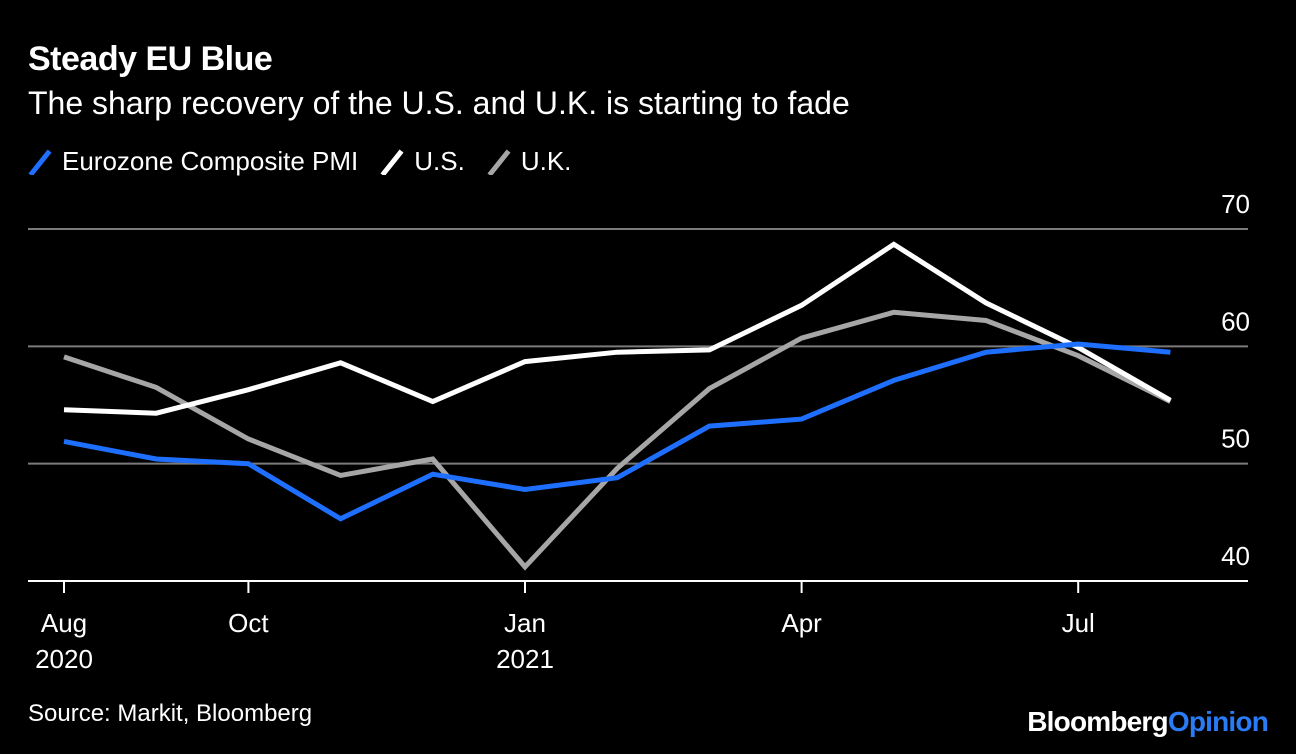 The height and width of the screenshot is (754, 1296). What do you see at coordinates (1235, 556) in the screenshot?
I see `y-tick-label-40: 40` at bounding box center [1235, 556].